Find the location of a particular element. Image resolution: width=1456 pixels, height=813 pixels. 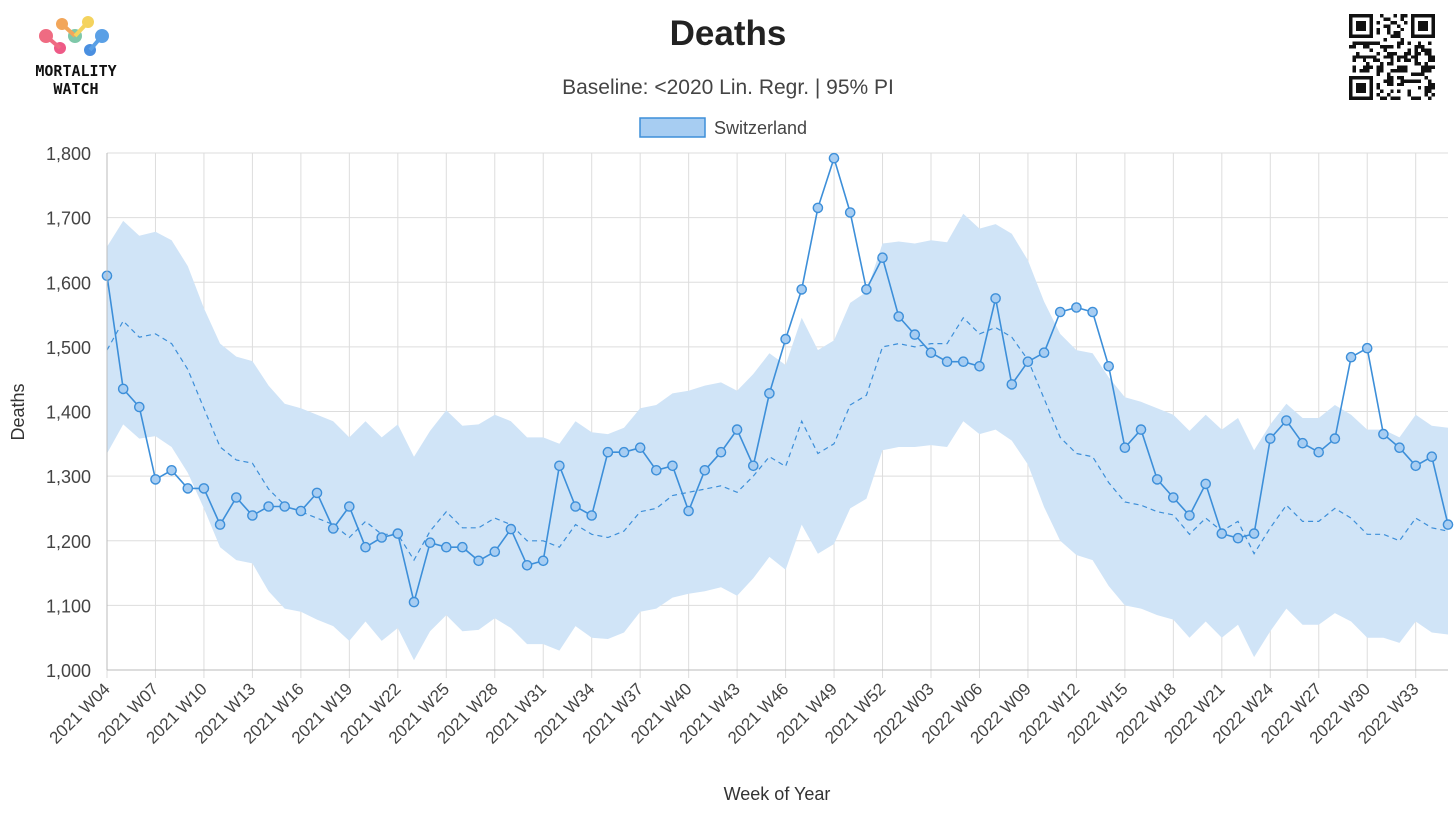

logo-text: MORTALITY WATCH is located at coordinates (76, 80).